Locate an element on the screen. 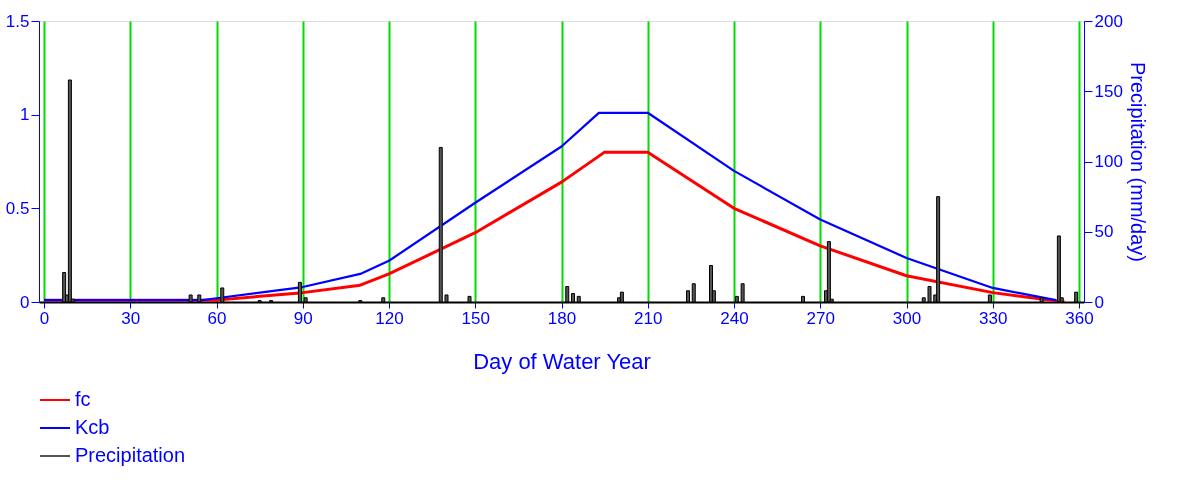 This screenshot has height=484, width=1187. x-tick-label: 240 is located at coordinates (734, 318).